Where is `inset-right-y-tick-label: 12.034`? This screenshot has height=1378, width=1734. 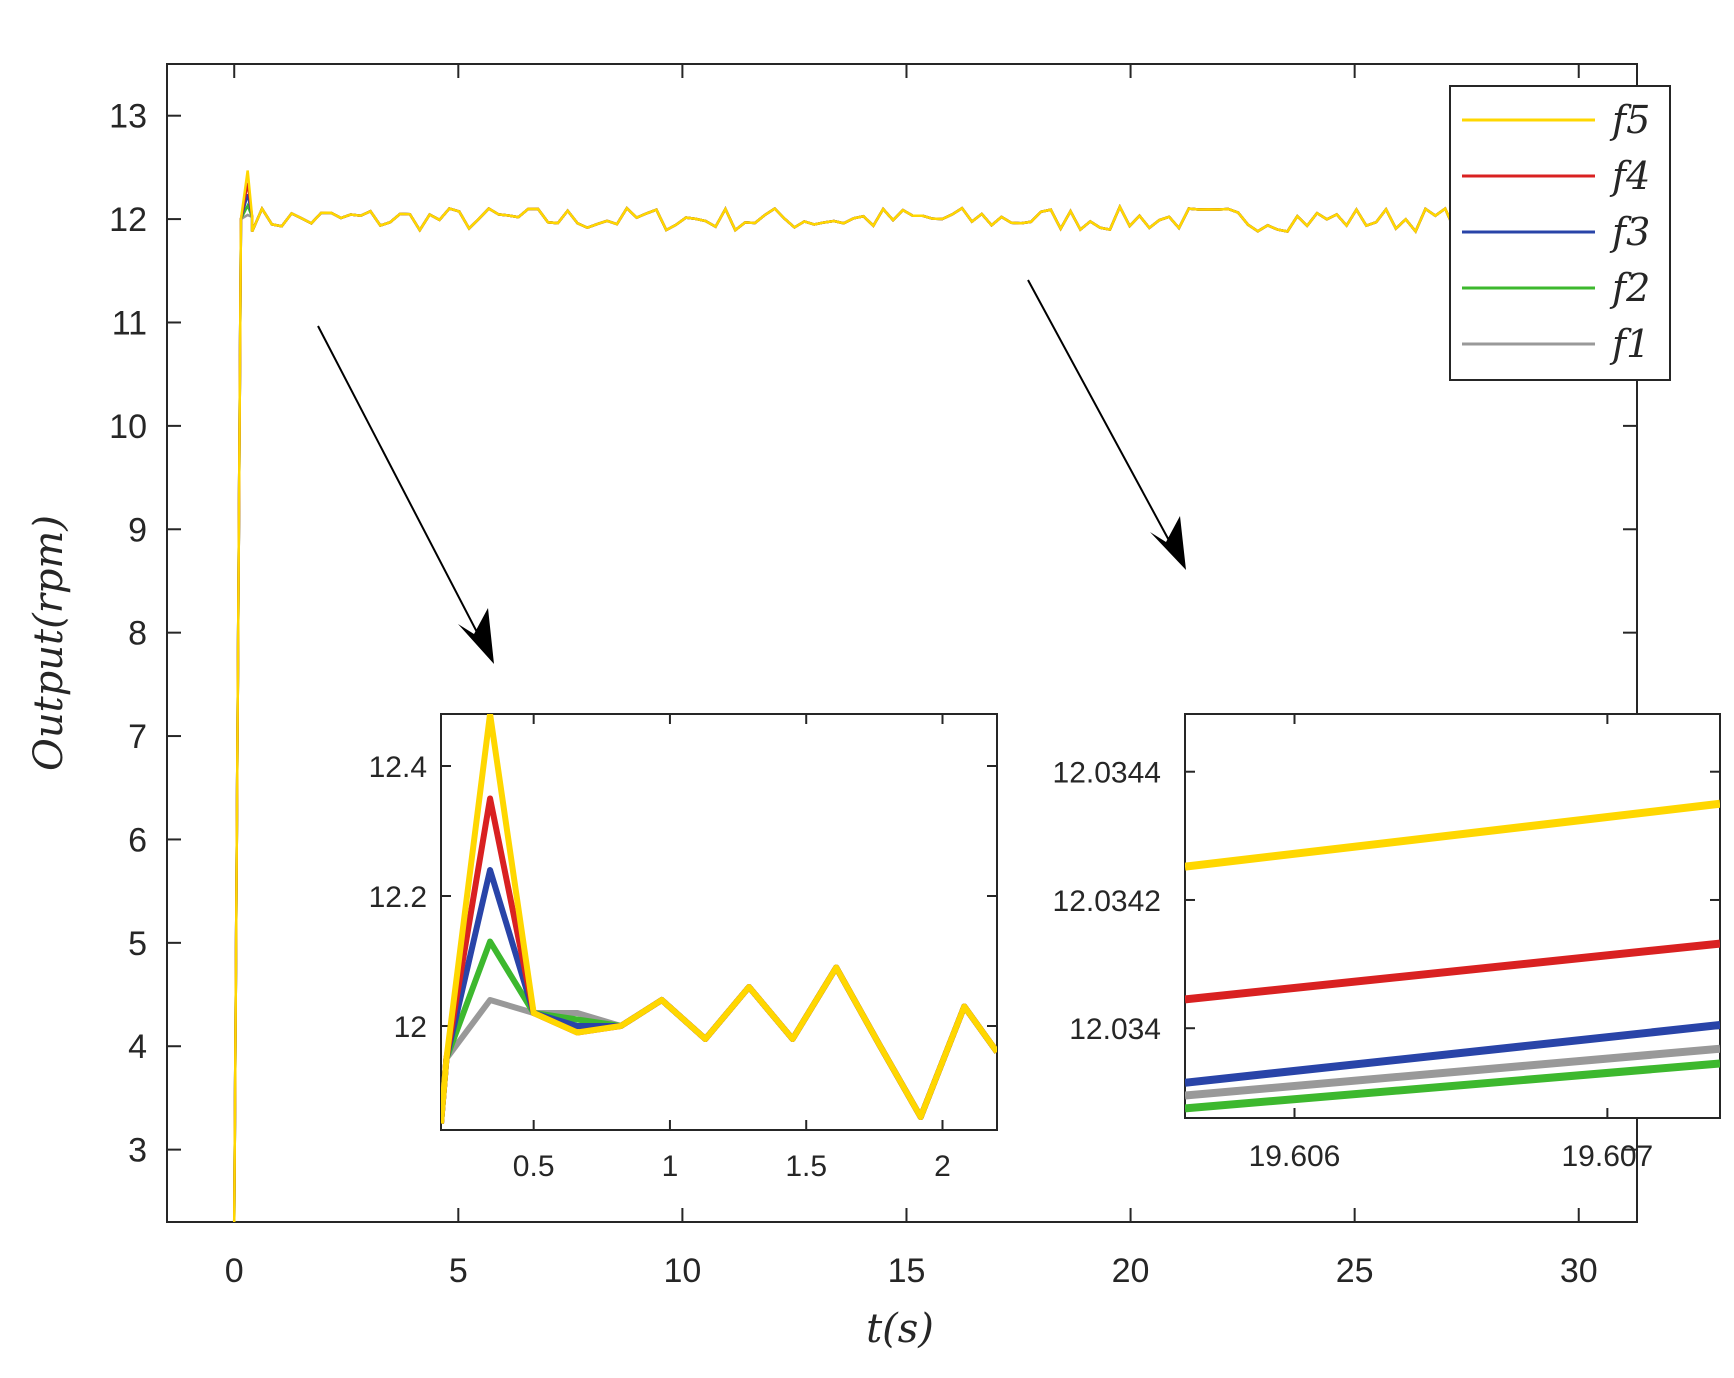
inset-right-y-tick-label: 12.034 is located at coordinates (1115, 1029).